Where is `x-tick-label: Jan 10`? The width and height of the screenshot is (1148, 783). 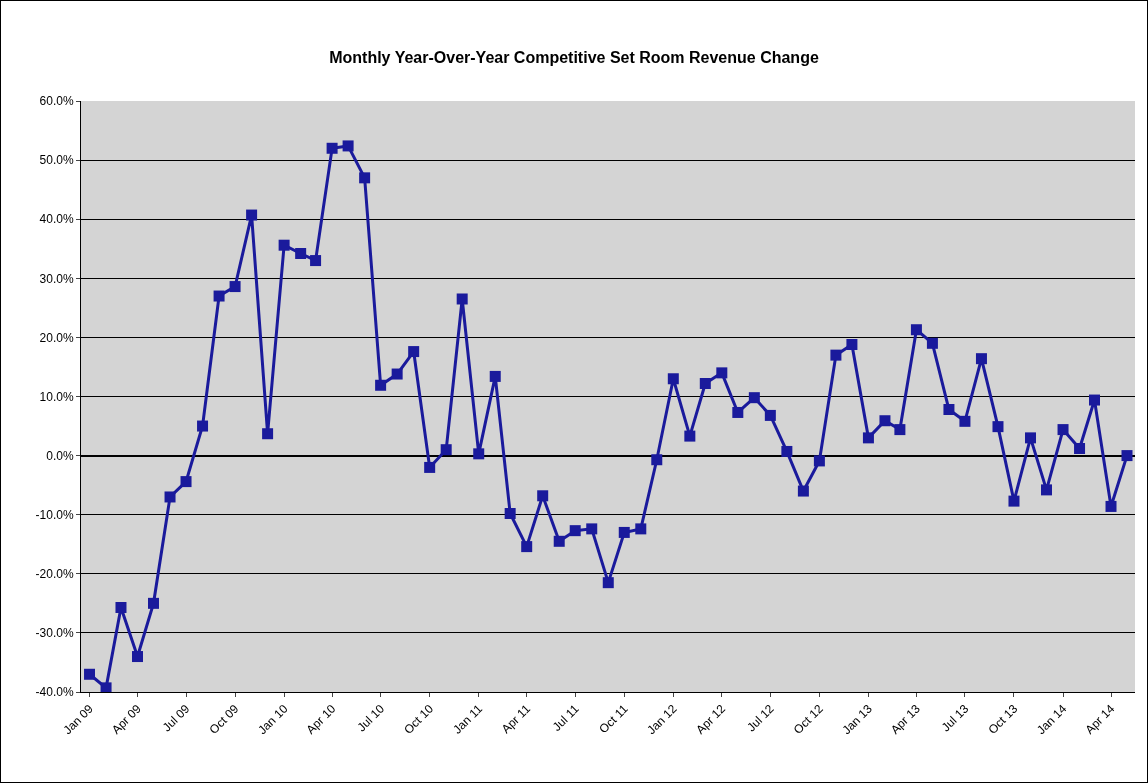 x-tick-label: Jan 10 is located at coordinates (273, 719).